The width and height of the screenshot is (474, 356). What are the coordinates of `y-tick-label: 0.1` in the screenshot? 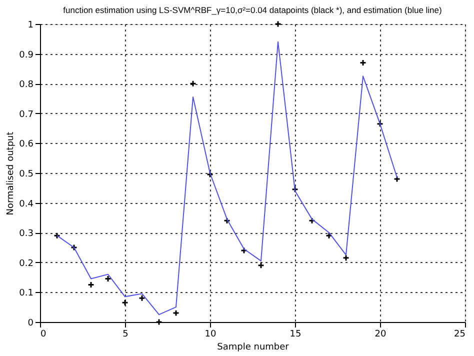 It's located at (26, 293).